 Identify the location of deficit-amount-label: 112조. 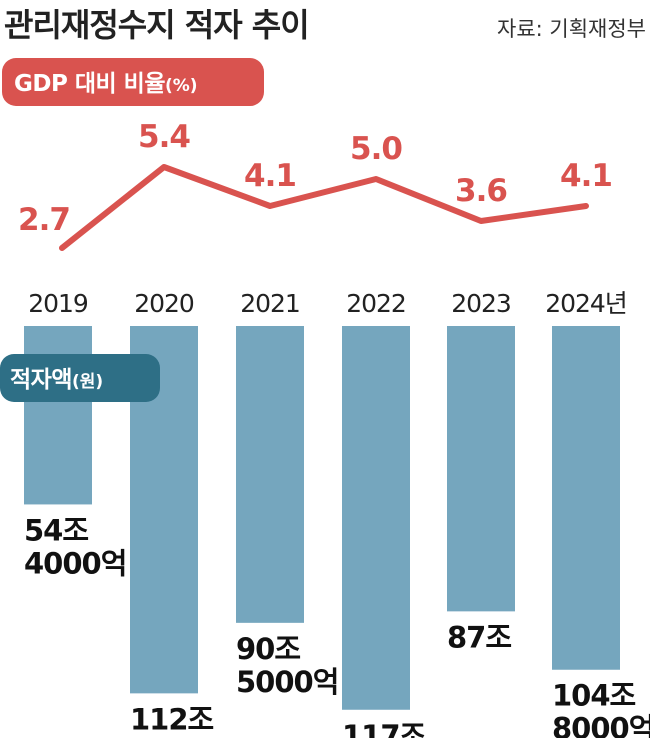
(172, 719).